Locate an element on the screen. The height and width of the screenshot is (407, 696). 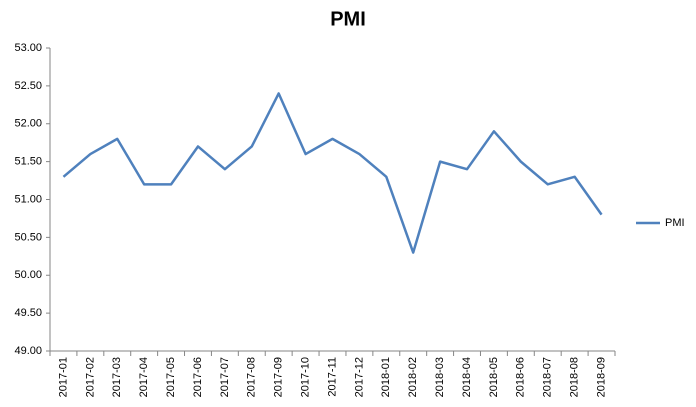
y-tick-label: 52.00 is located at coordinates (28, 124).